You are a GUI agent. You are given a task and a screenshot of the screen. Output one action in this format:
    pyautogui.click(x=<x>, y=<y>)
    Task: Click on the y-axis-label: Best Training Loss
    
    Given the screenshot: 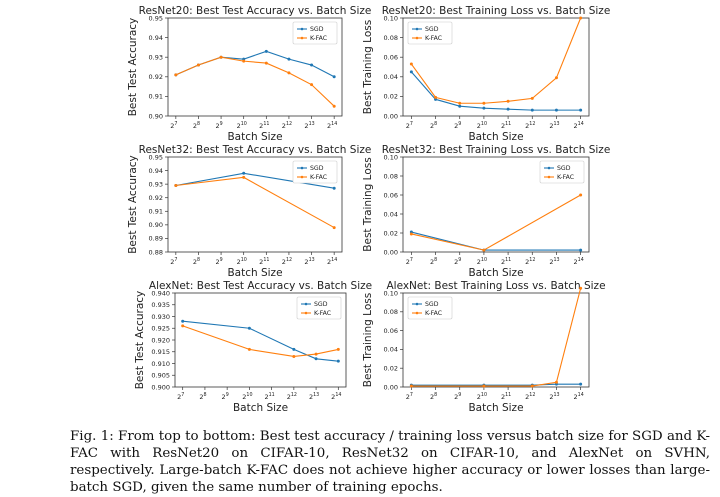 What is the action you would take?
    pyautogui.click(x=368, y=204)
    